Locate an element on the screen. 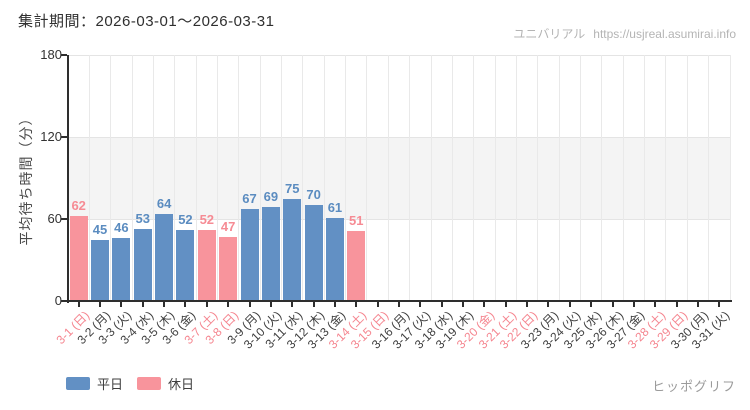  watermark: ユニバリアル https://usjreal.asumirai.info is located at coordinates (624, 33).